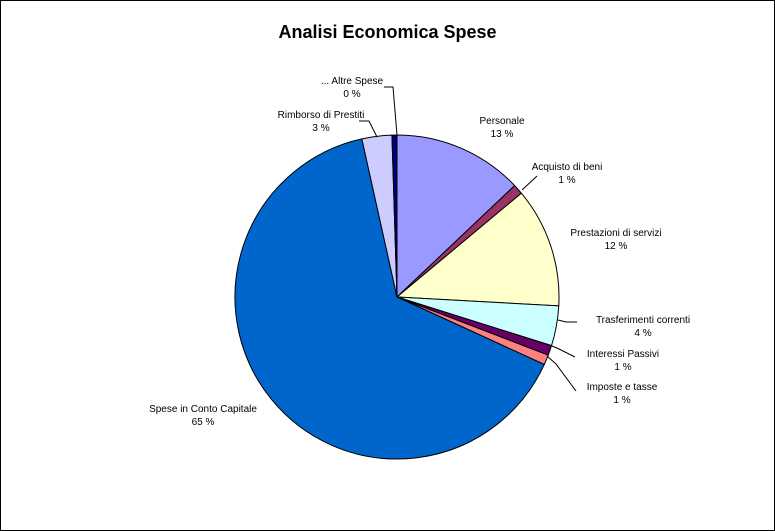 The height and width of the screenshot is (531, 775). I want to click on slice-percent-personale: 13 %, so click(502, 134).